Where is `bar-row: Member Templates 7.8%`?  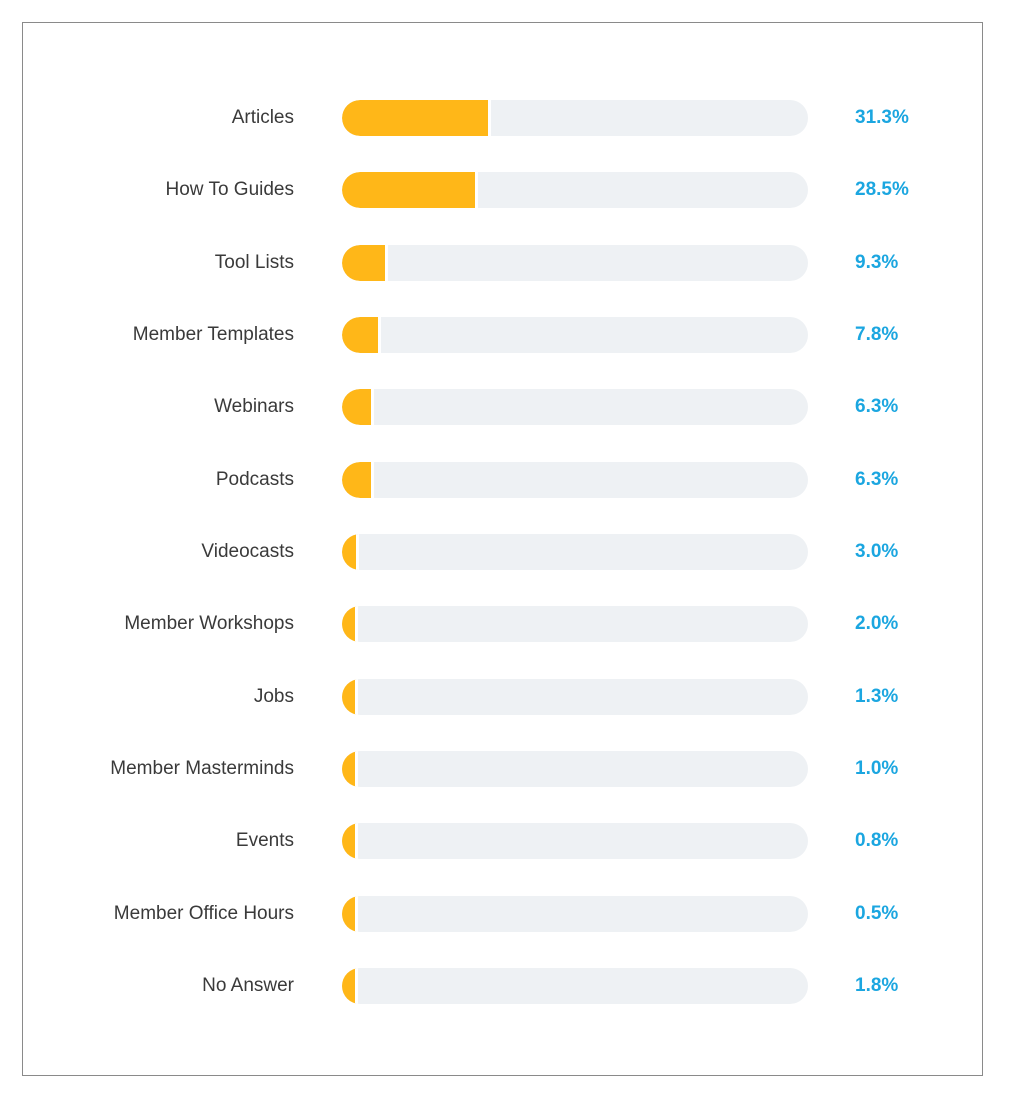
bar-row: Member Templates 7.8% is located at coordinates (503, 335).